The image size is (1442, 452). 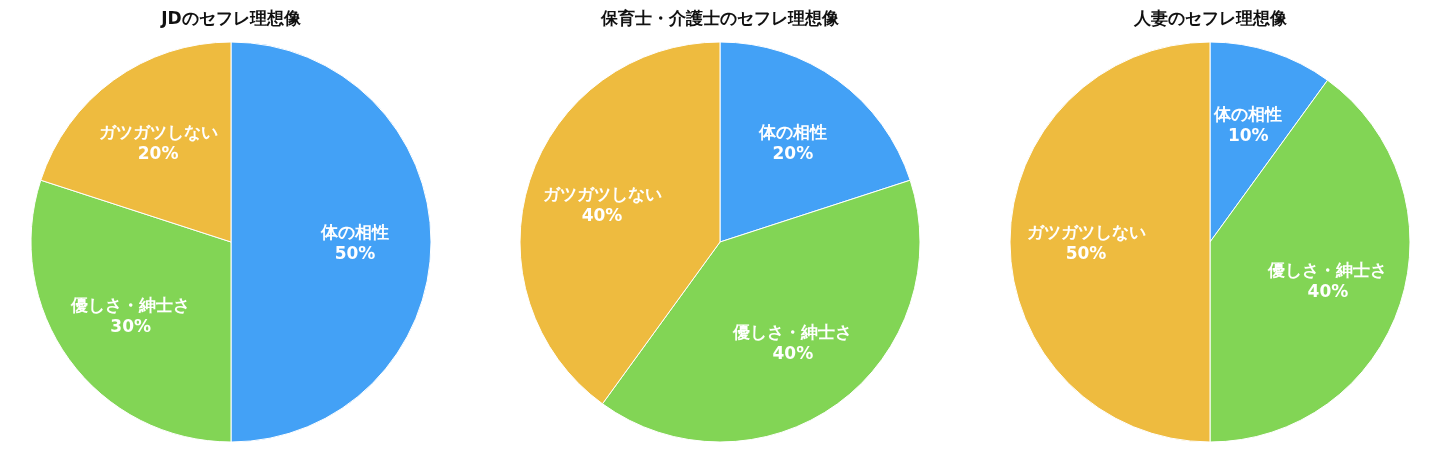 What do you see at coordinates (231, 18) in the screenshot?
I see `chart-title: JDのセフレ理想像` at bounding box center [231, 18].